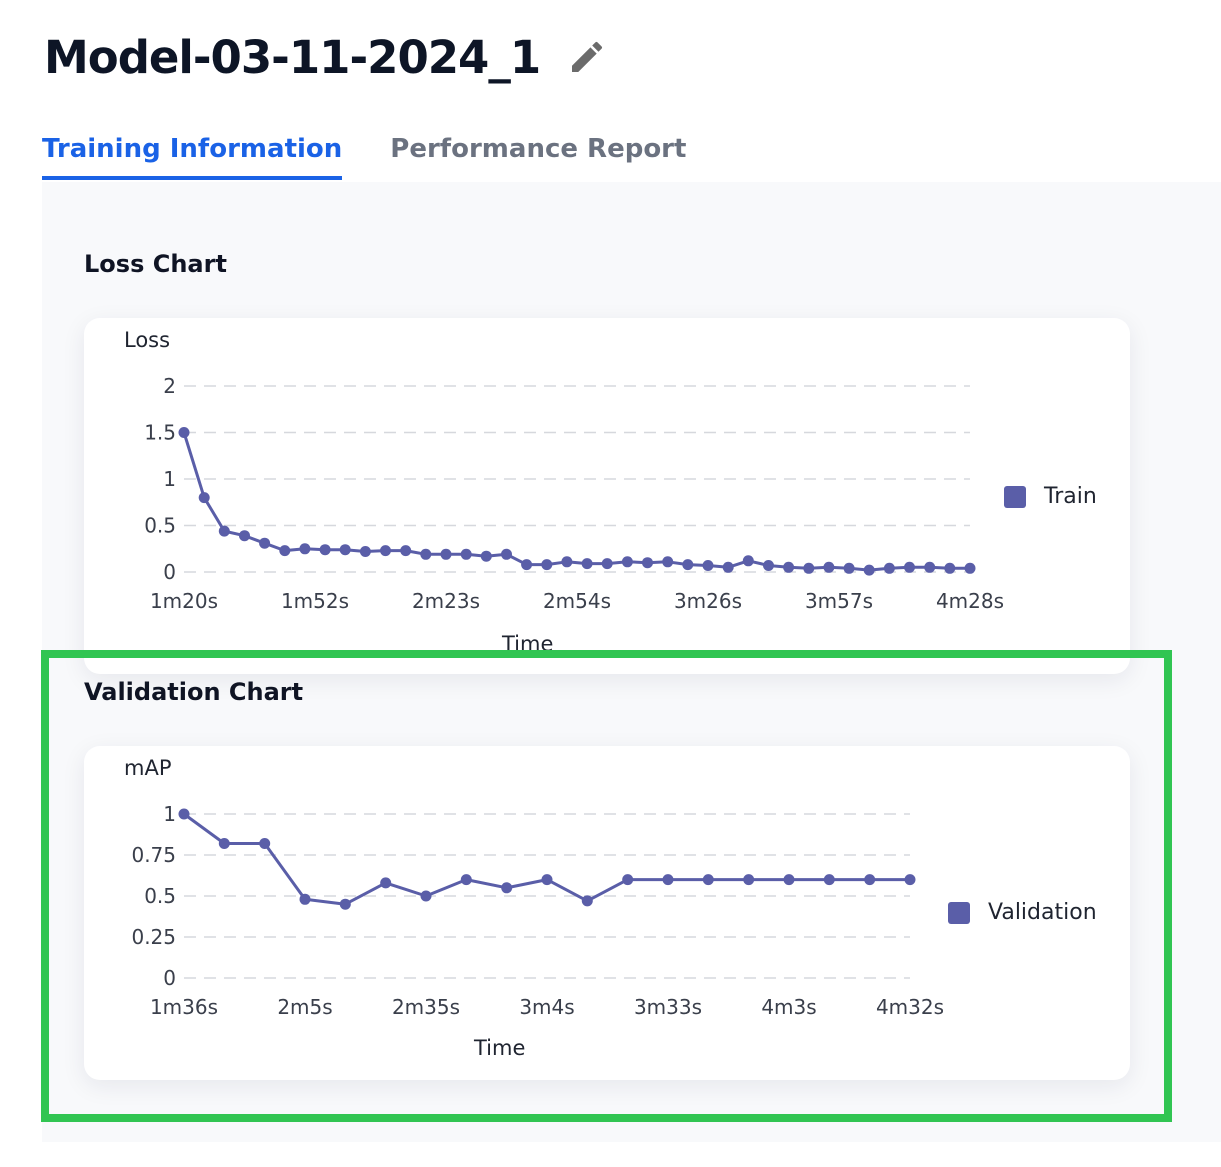  I want to click on x-tick-label: 1m20s, so click(184, 601).